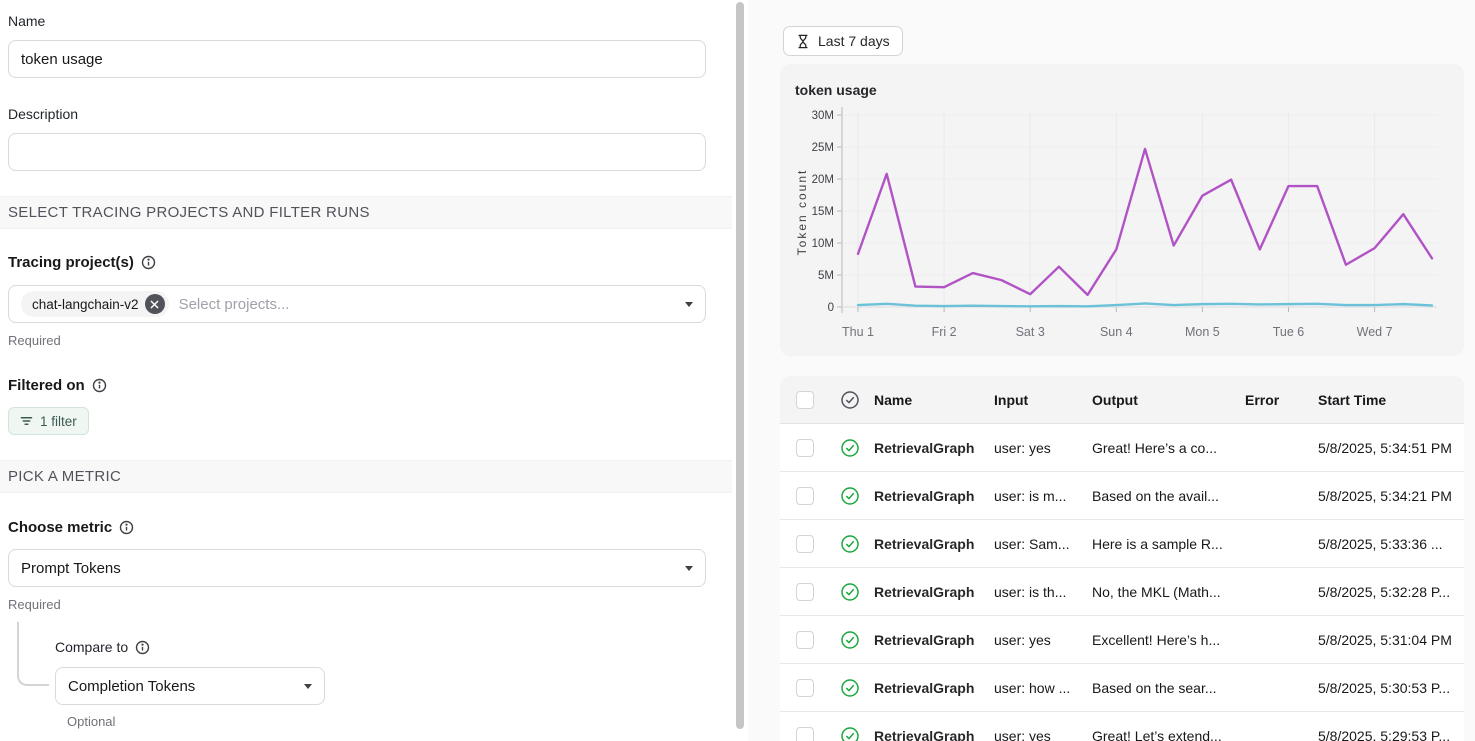  I want to click on svg-text: Thu 1, so click(858, 332).